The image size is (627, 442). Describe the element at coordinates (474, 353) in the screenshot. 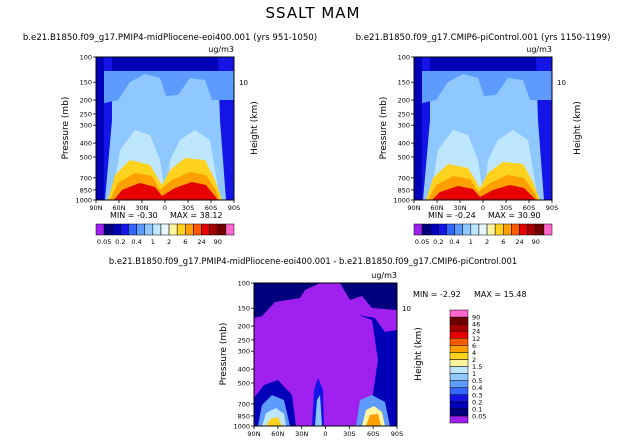

I see `colorbar-label: 4` at that location.